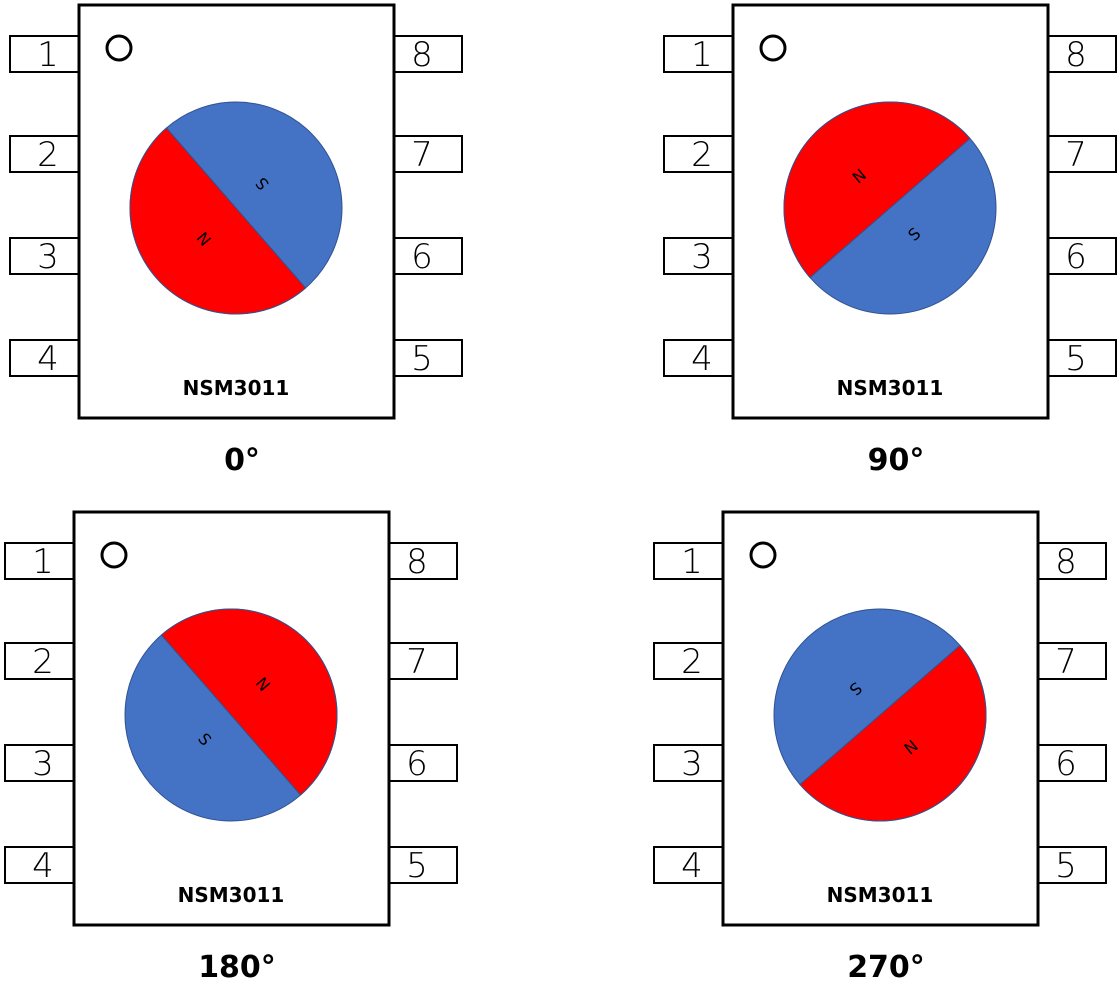  What do you see at coordinates (886, 967) in the screenshot?
I see `caption: 270°` at bounding box center [886, 967].